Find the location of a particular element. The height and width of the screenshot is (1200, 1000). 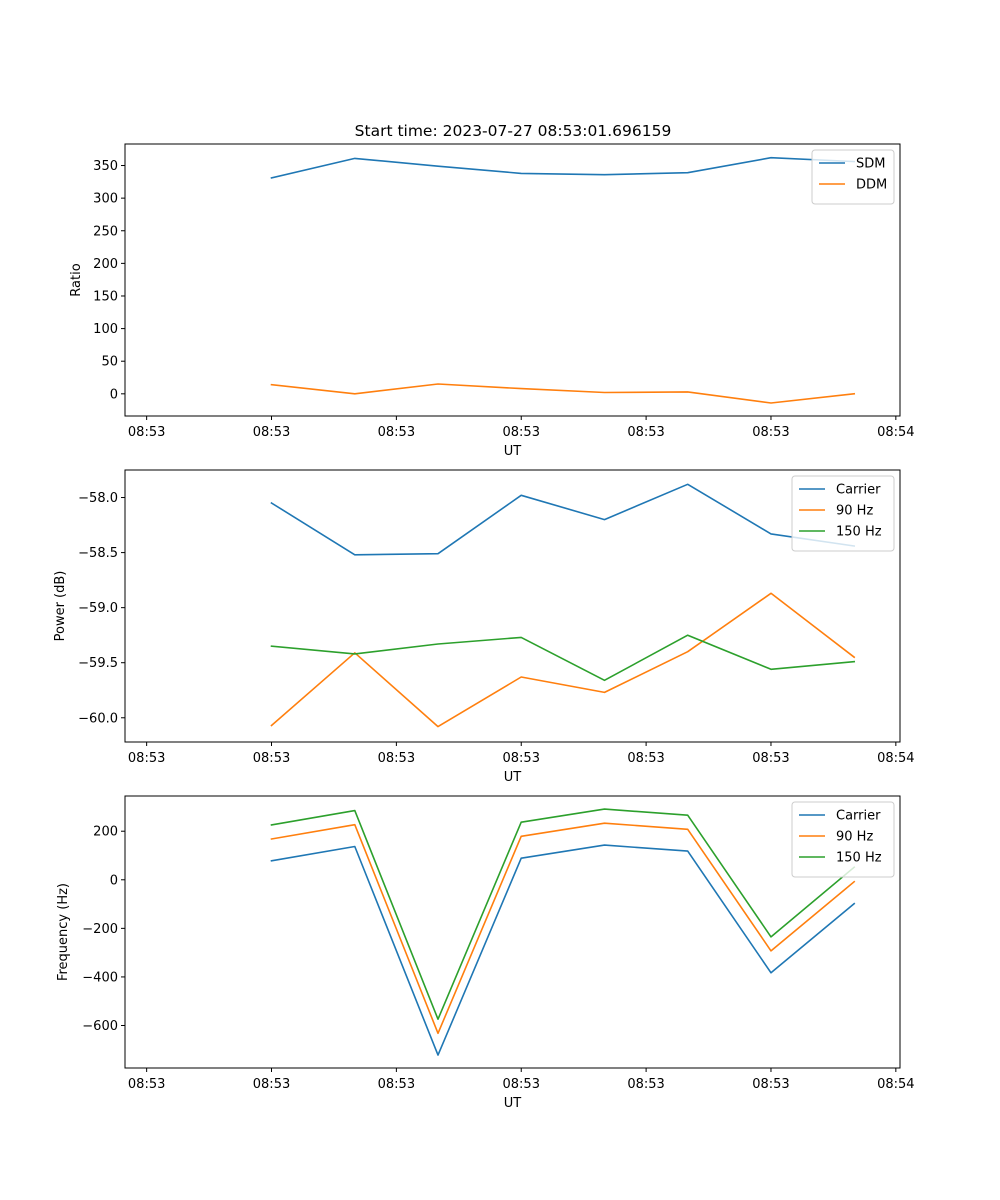

frequency-y-ticks: −600 −400 −200 0 200 is located at coordinates (103, 929).